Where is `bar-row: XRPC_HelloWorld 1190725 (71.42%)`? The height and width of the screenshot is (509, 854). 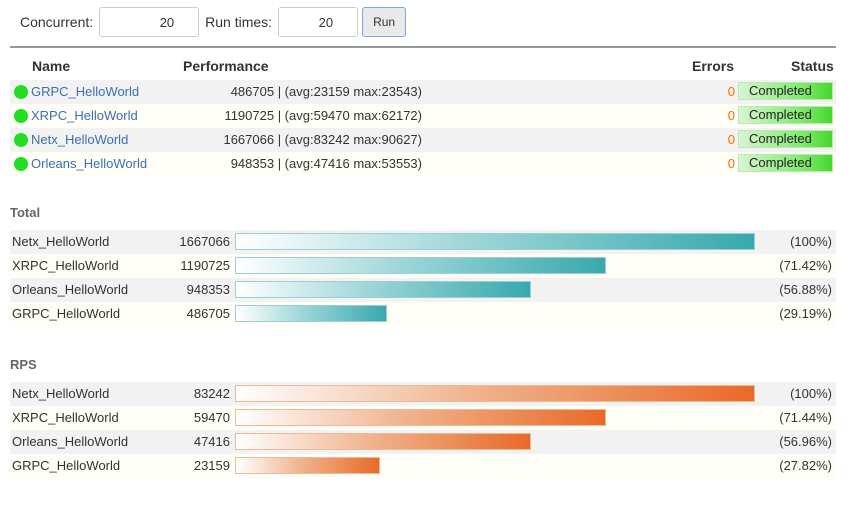
bar-row: XRPC_HelloWorld 1190725 (71.42%) is located at coordinates (423, 266).